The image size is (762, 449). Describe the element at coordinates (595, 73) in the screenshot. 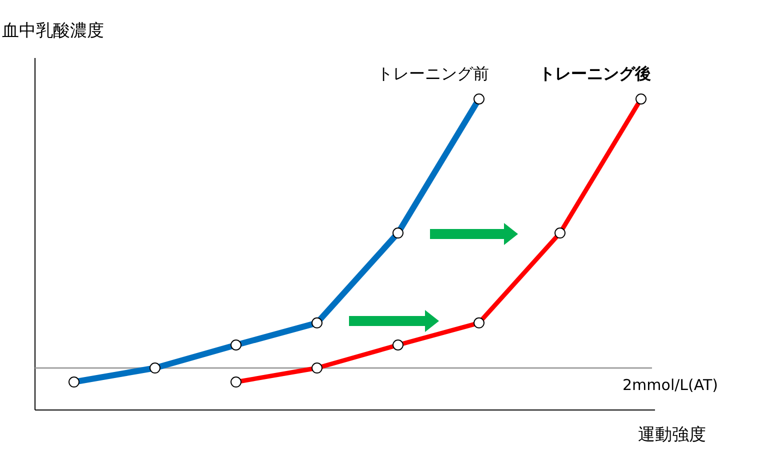

I see `series-label: トレーニング後` at that location.